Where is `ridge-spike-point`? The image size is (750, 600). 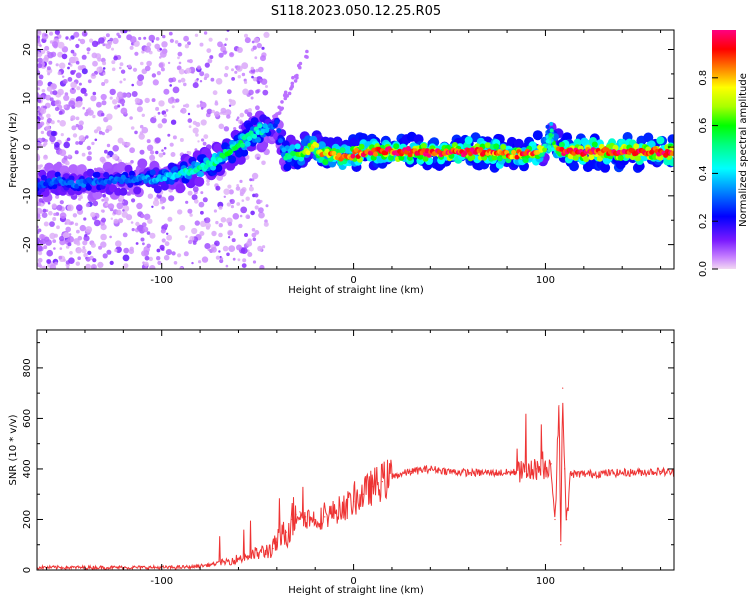 ridge-spike-point is located at coordinates (551, 123).